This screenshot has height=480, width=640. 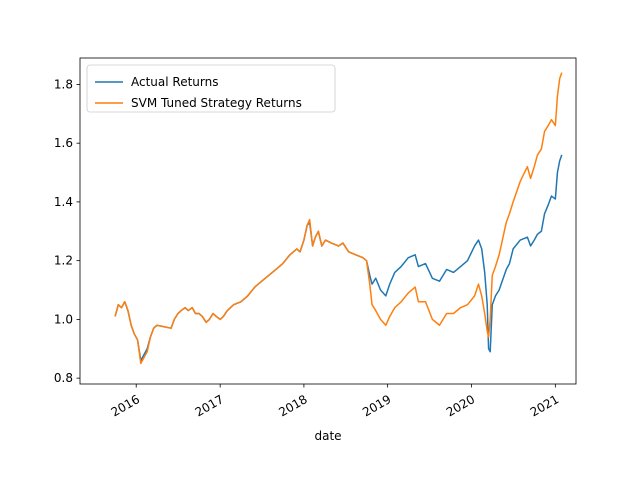 What do you see at coordinates (327, 436) in the screenshot?
I see `x-axis-label: date` at bounding box center [327, 436].